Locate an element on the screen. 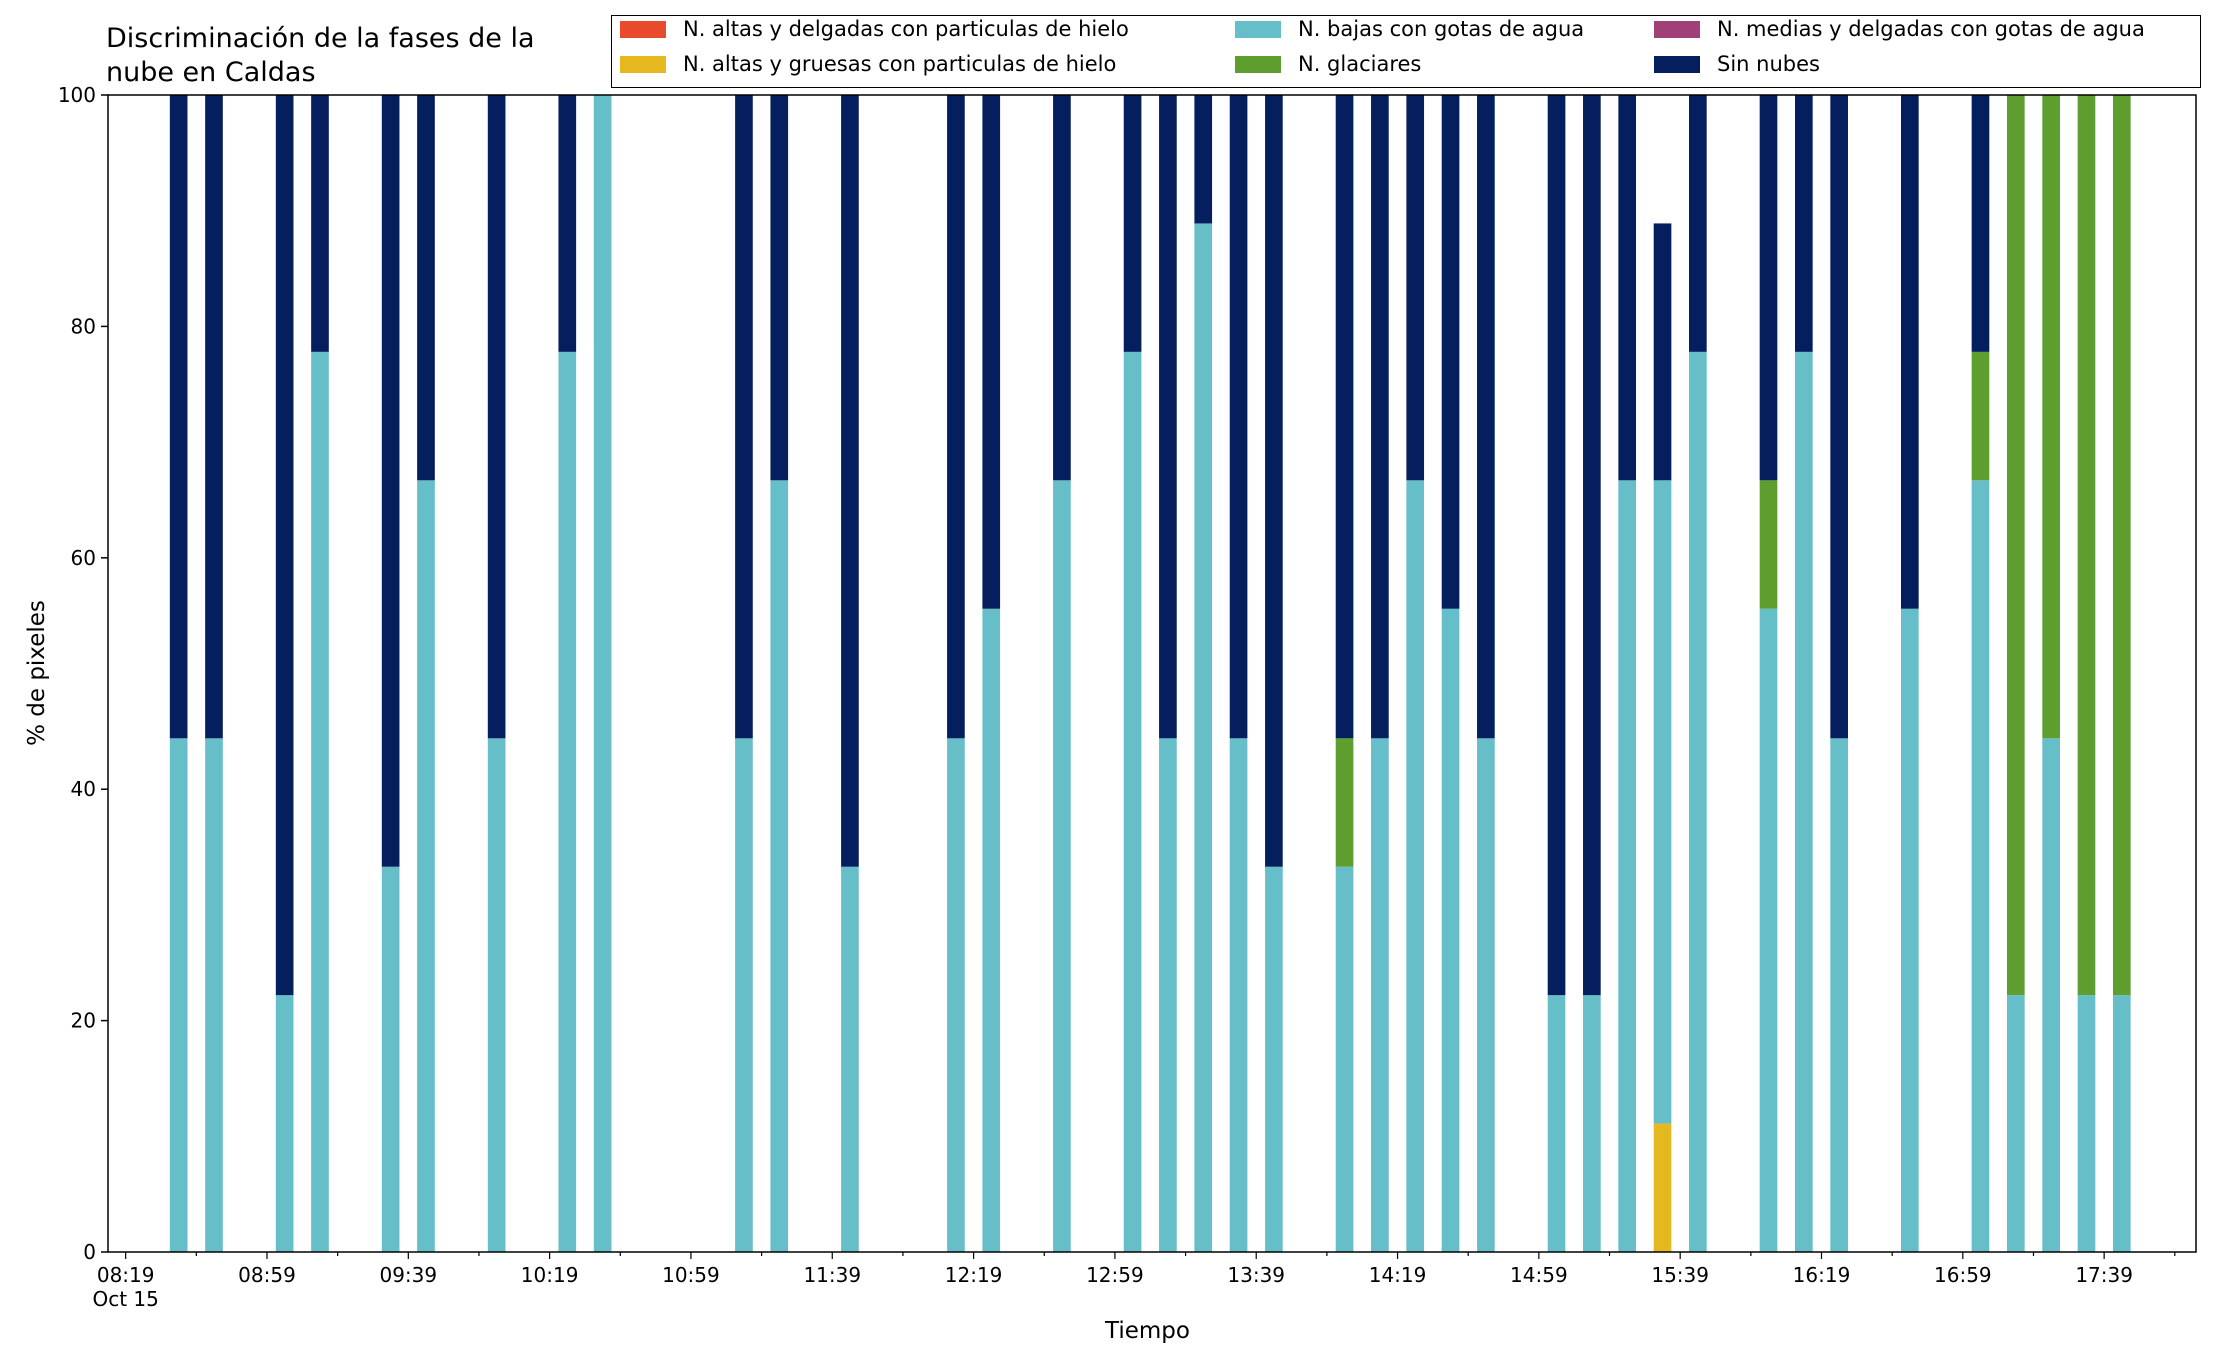  legend-label: N. glaciares is located at coordinates (1360, 64).